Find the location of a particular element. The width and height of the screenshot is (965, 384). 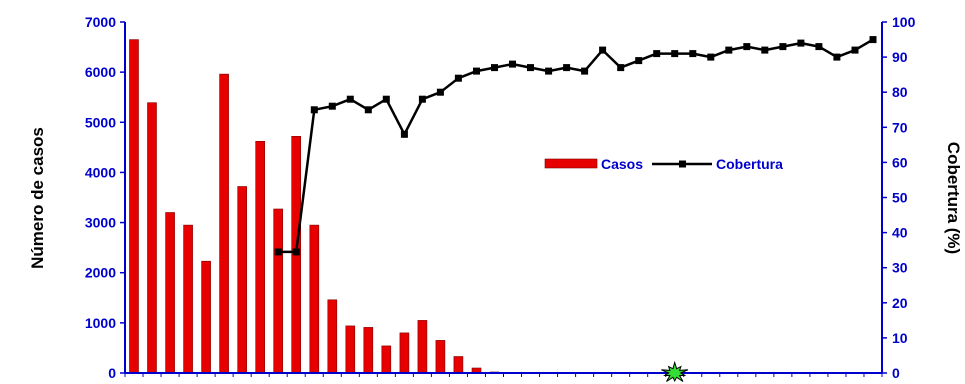

legend-marker-cobertura is located at coordinates (682, 164).